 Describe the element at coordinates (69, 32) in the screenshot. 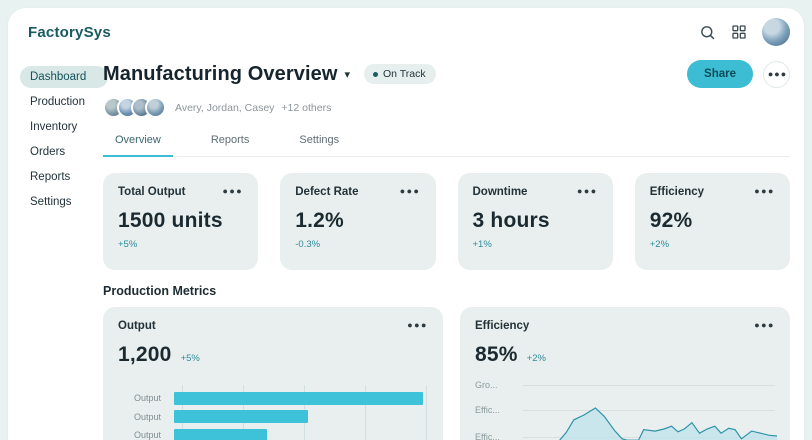

I see `app-logo: FactorySys` at that location.